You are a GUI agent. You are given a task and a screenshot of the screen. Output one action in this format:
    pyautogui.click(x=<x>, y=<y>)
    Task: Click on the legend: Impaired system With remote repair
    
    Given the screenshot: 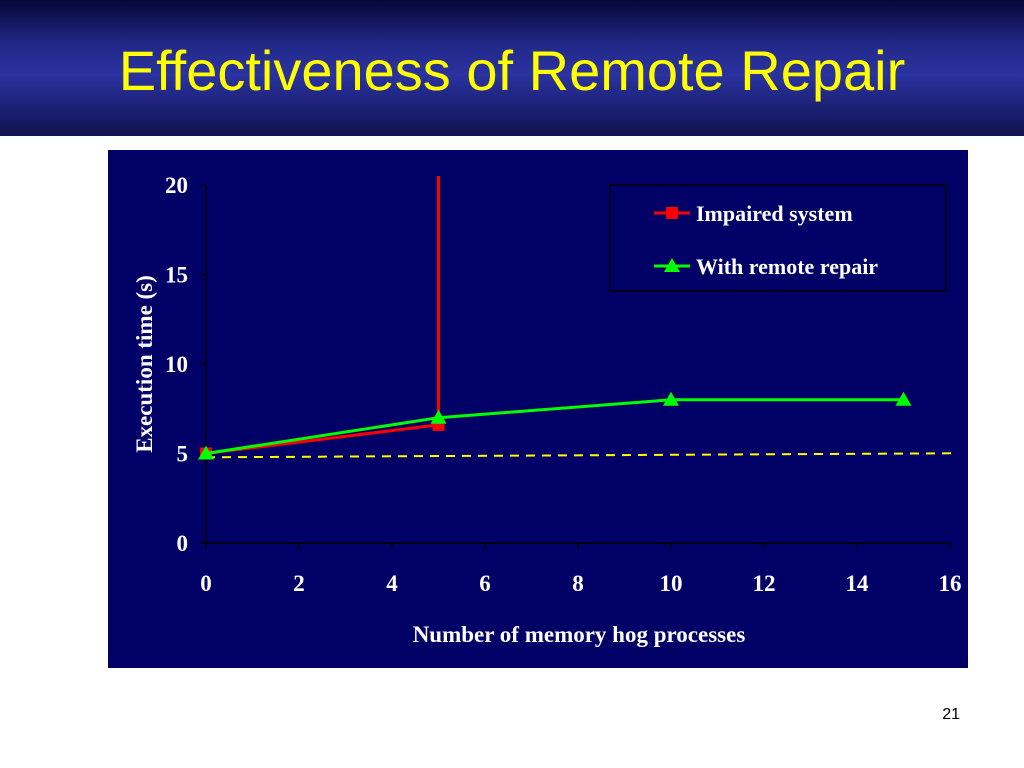 What is the action you would take?
    pyautogui.click(x=778, y=238)
    